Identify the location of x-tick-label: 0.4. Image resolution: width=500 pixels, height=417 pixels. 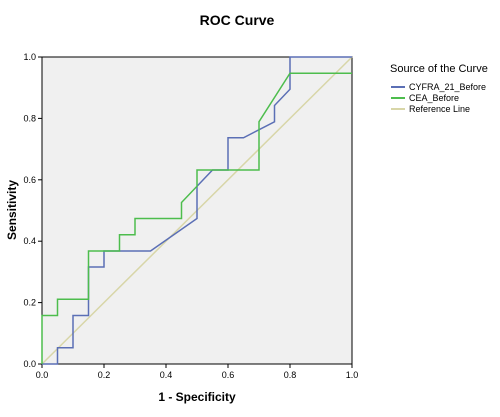
(166, 375).